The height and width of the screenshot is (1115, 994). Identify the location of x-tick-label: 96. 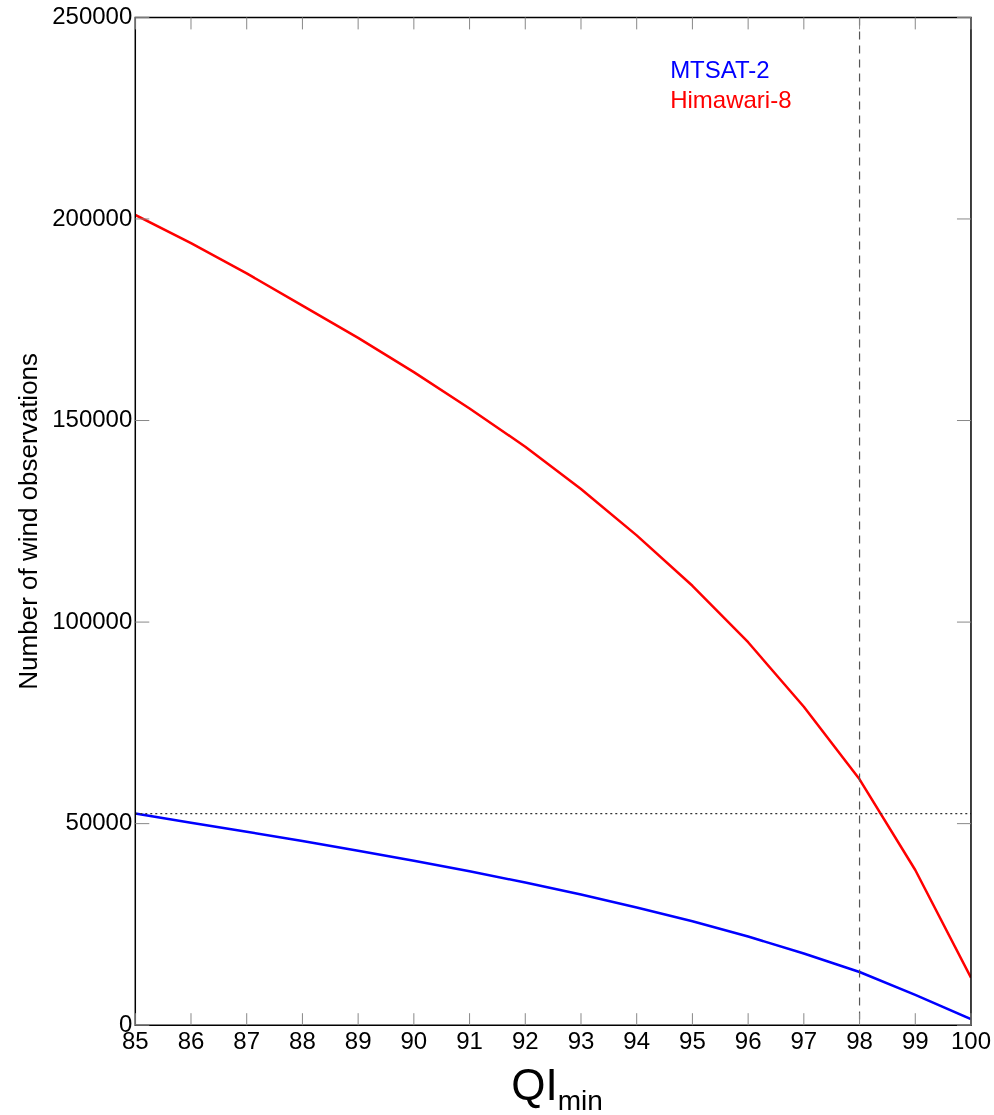
(748, 1041).